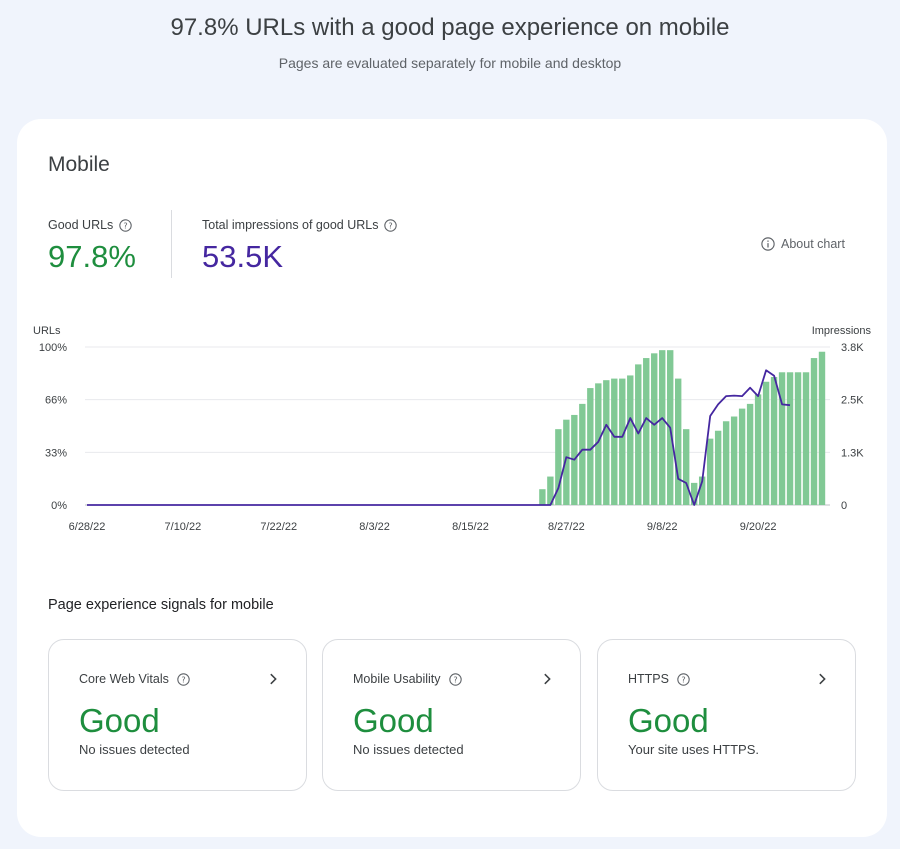 The height and width of the screenshot is (849, 900). I want to click on signals-title: Page experience signals for mobile, so click(161, 605).